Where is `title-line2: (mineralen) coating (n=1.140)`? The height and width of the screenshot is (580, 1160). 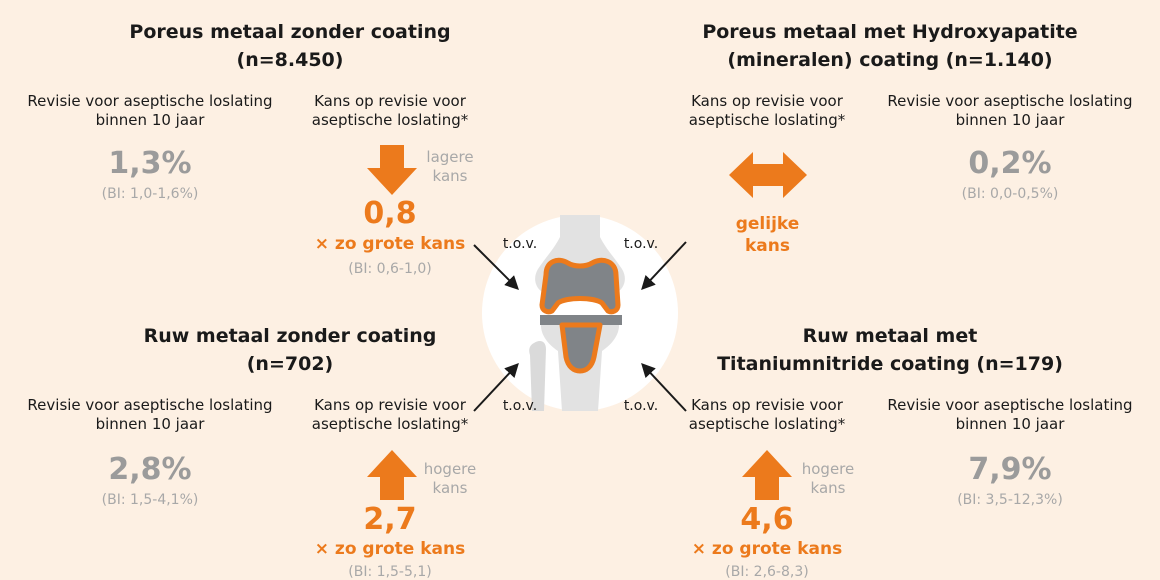
title-line2: (mineralen) coating (n=1.140) is located at coordinates (890, 60).